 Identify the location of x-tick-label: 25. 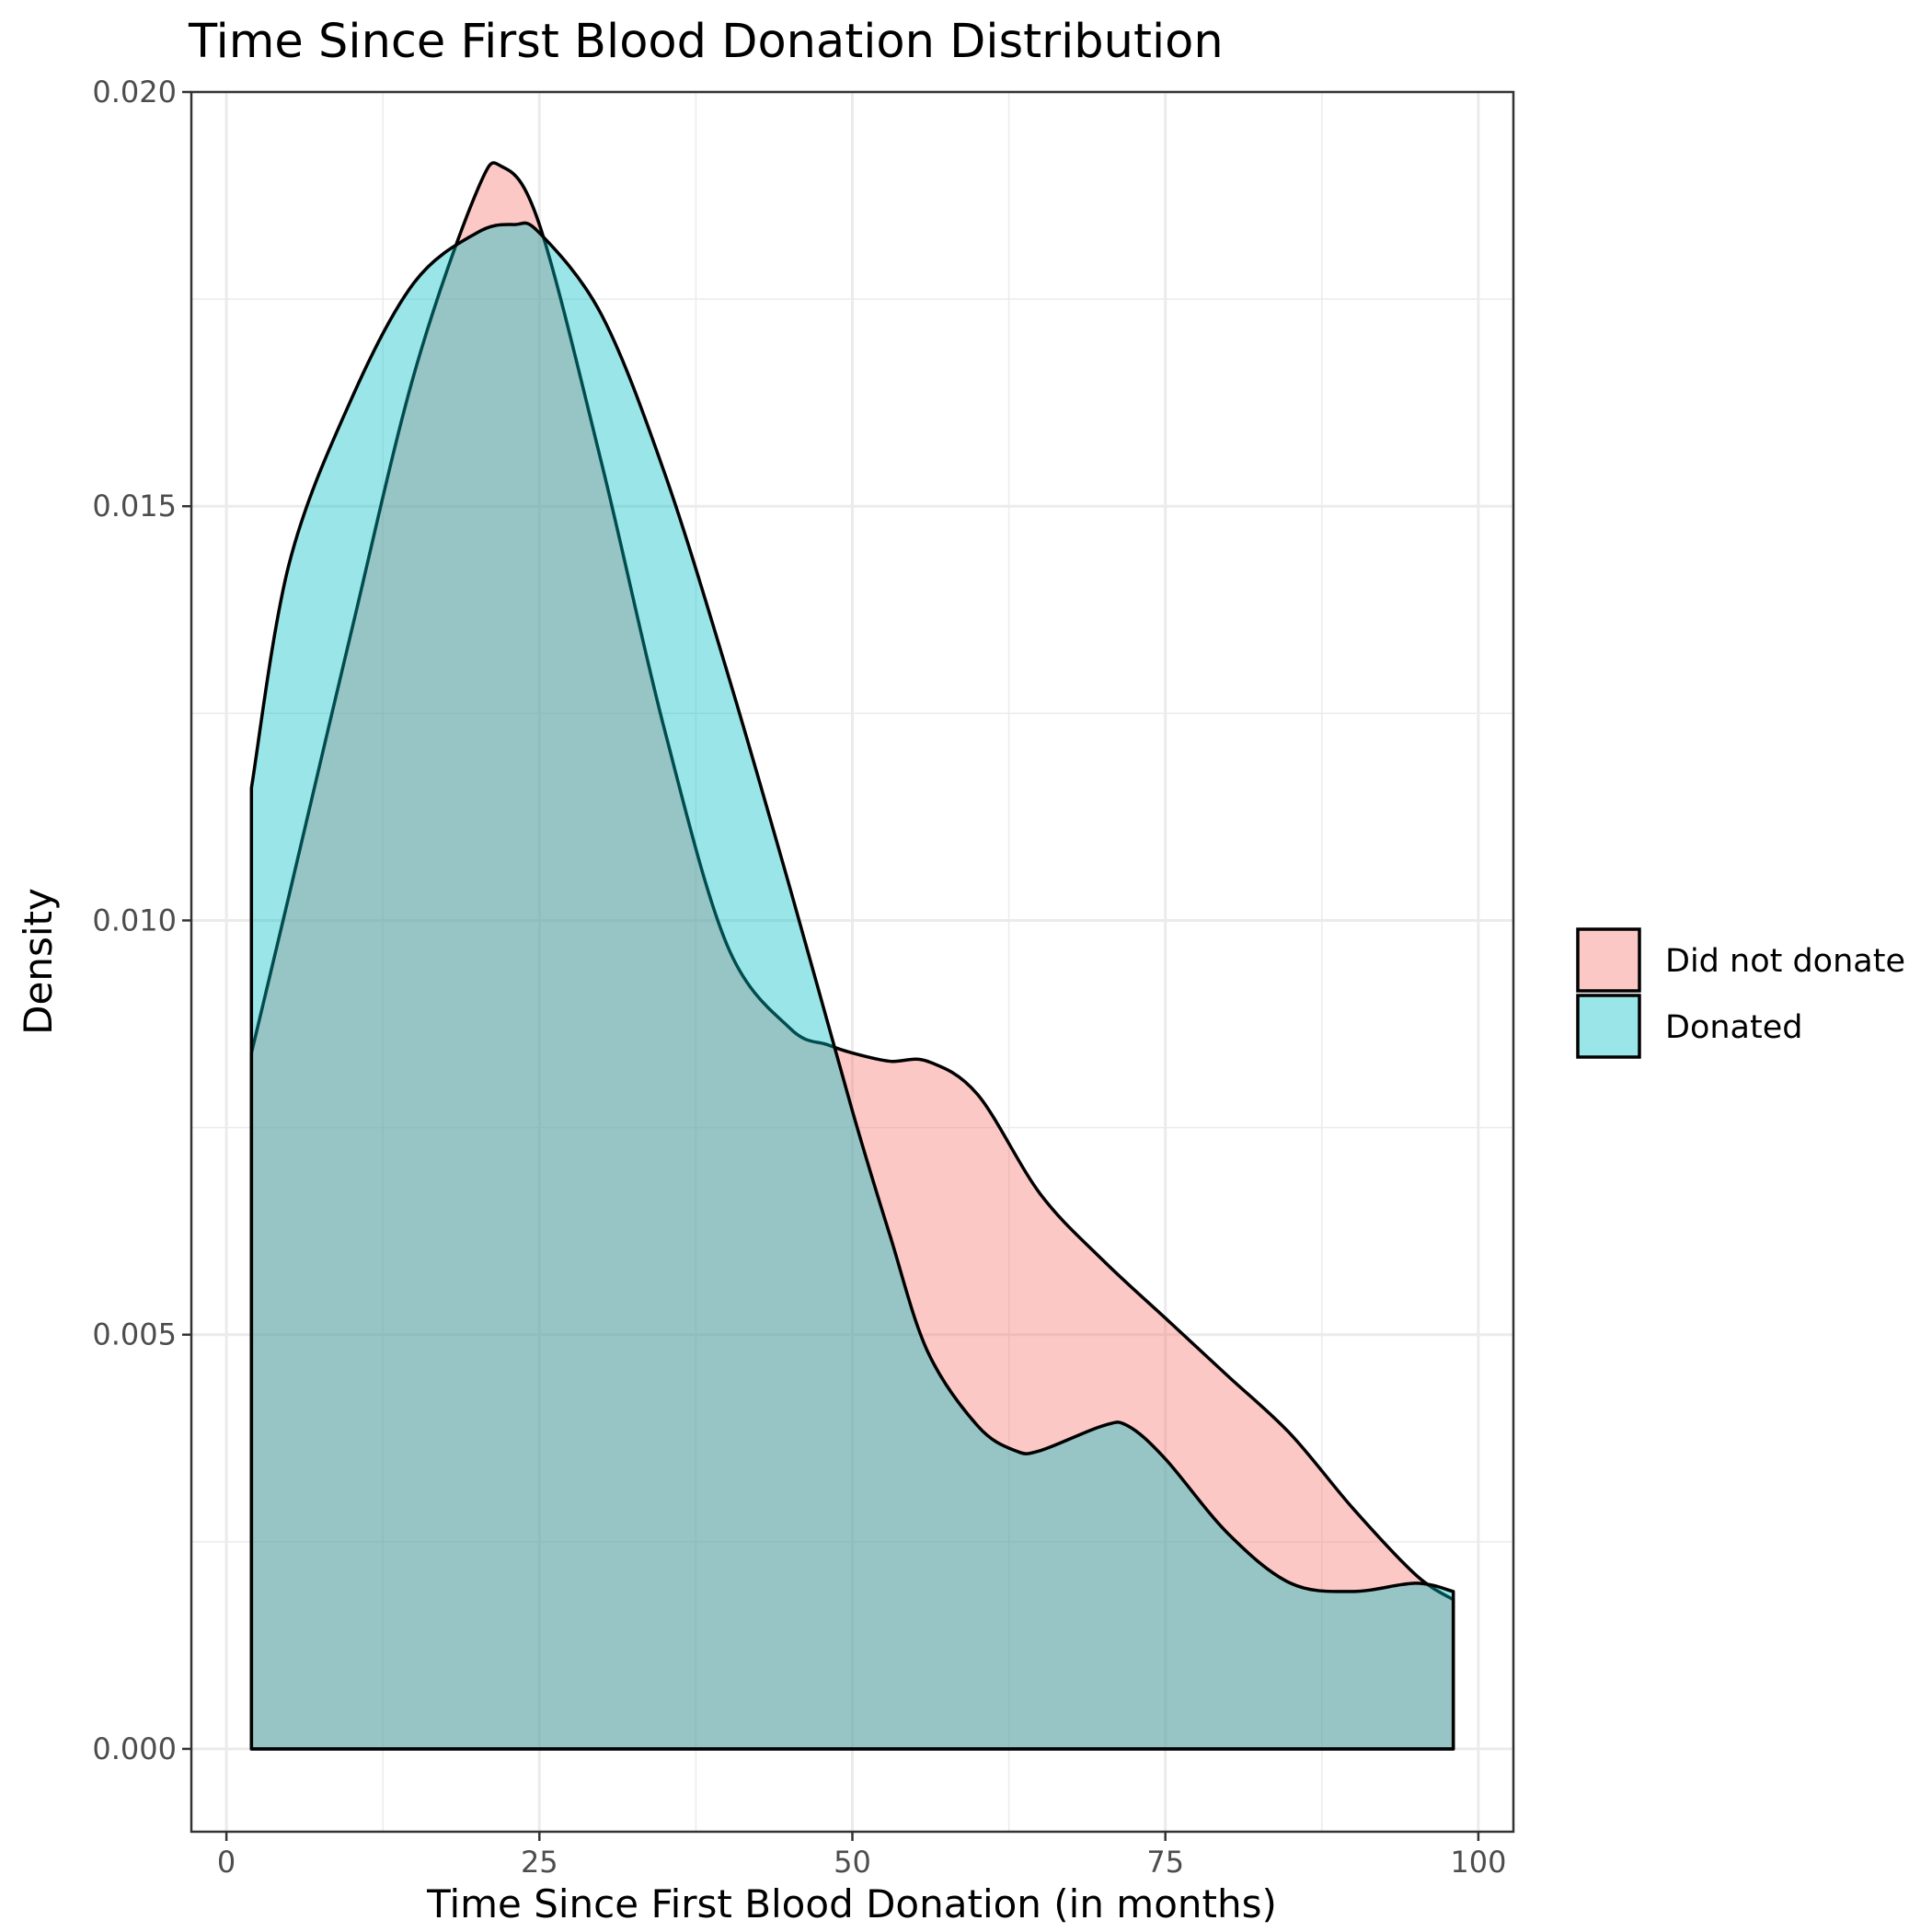
(539, 1862).